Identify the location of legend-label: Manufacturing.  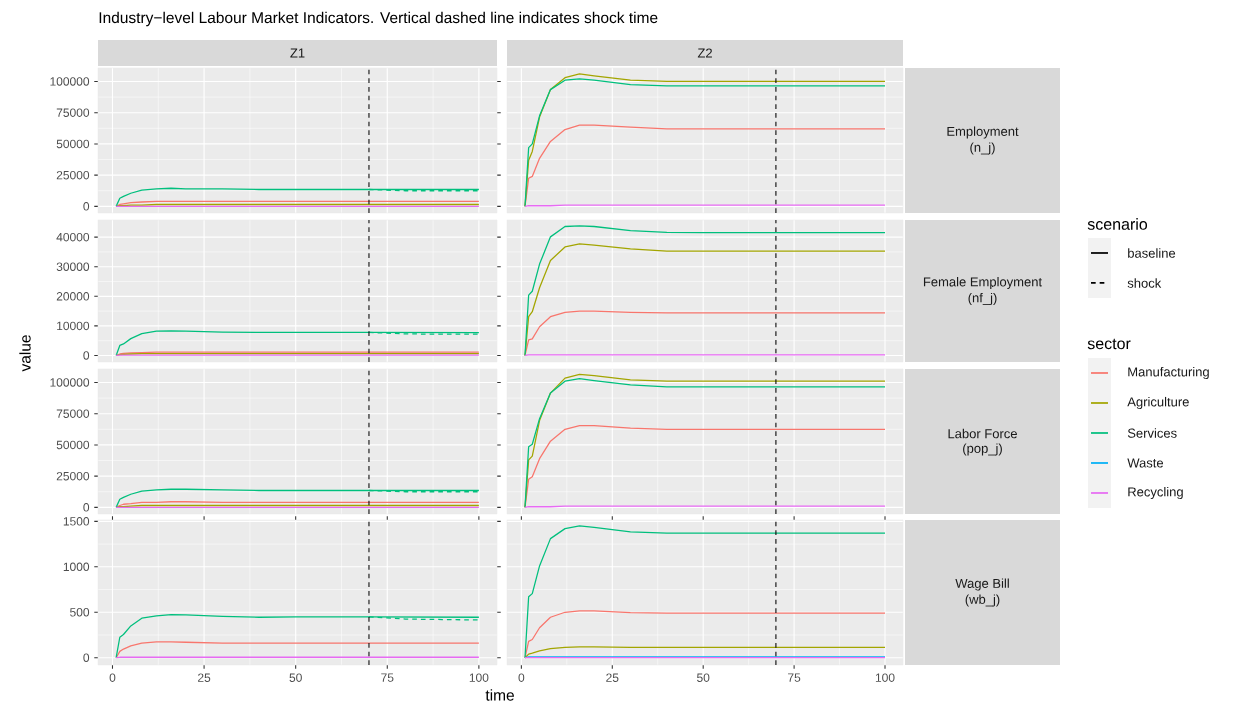
(1168, 373).